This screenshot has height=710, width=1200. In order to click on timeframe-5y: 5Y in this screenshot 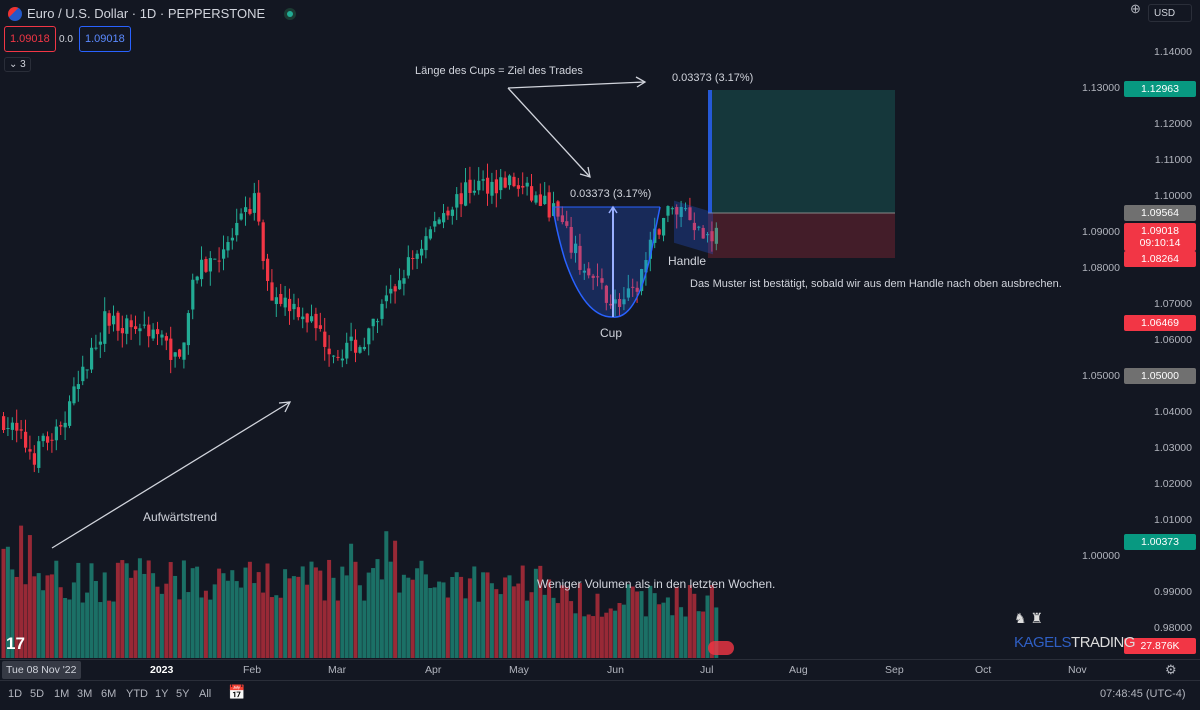, I will do `click(183, 694)`.